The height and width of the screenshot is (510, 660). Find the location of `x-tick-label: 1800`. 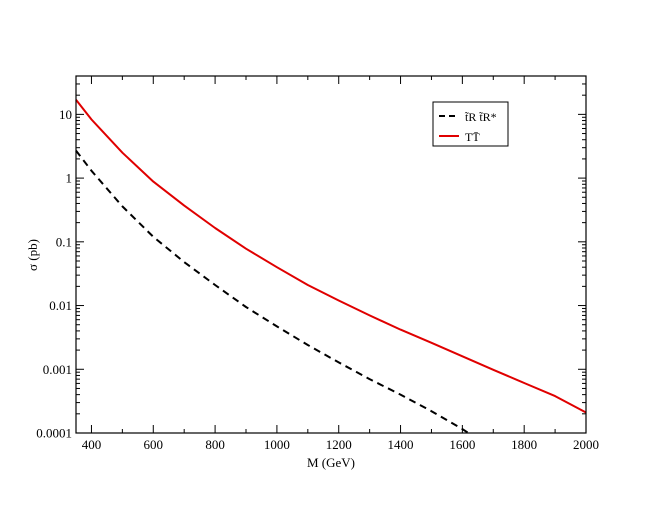

x-tick-label: 1800 is located at coordinates (524, 444).